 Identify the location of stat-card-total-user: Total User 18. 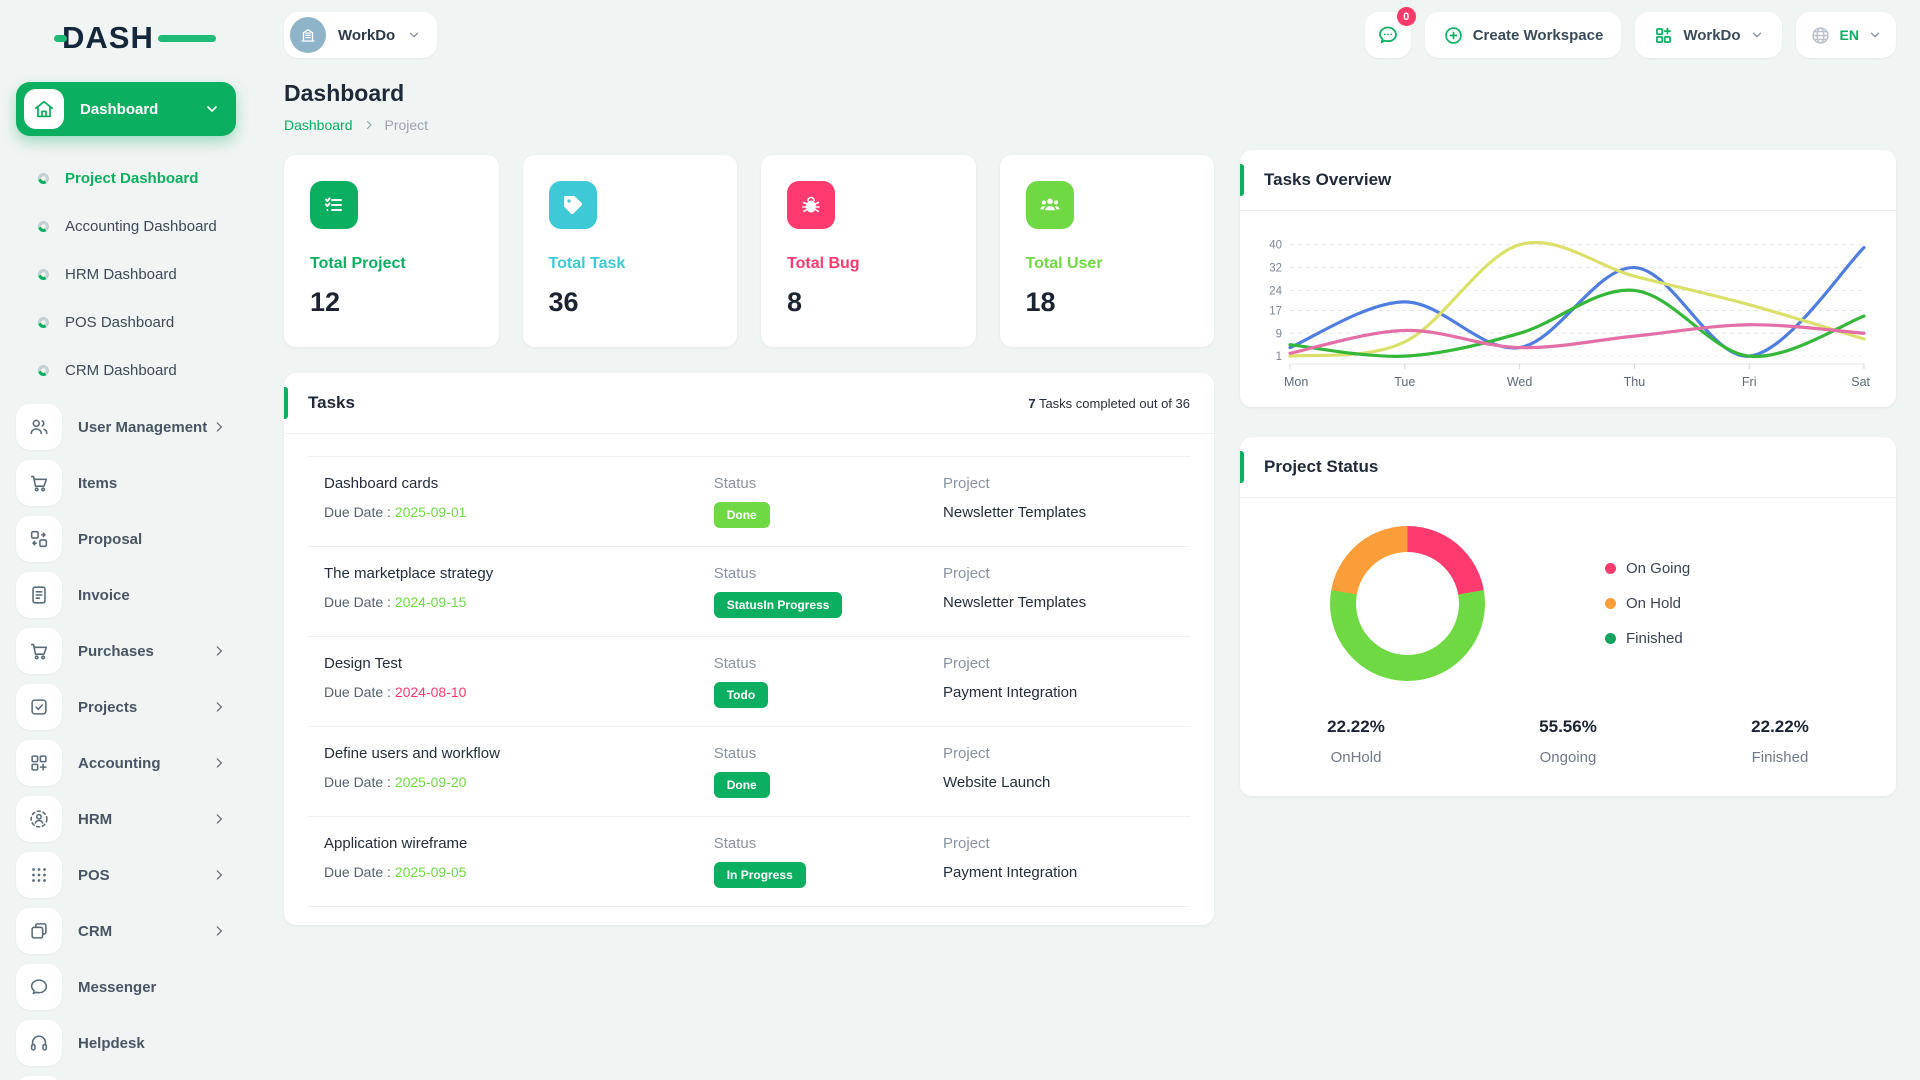
(1106, 251).